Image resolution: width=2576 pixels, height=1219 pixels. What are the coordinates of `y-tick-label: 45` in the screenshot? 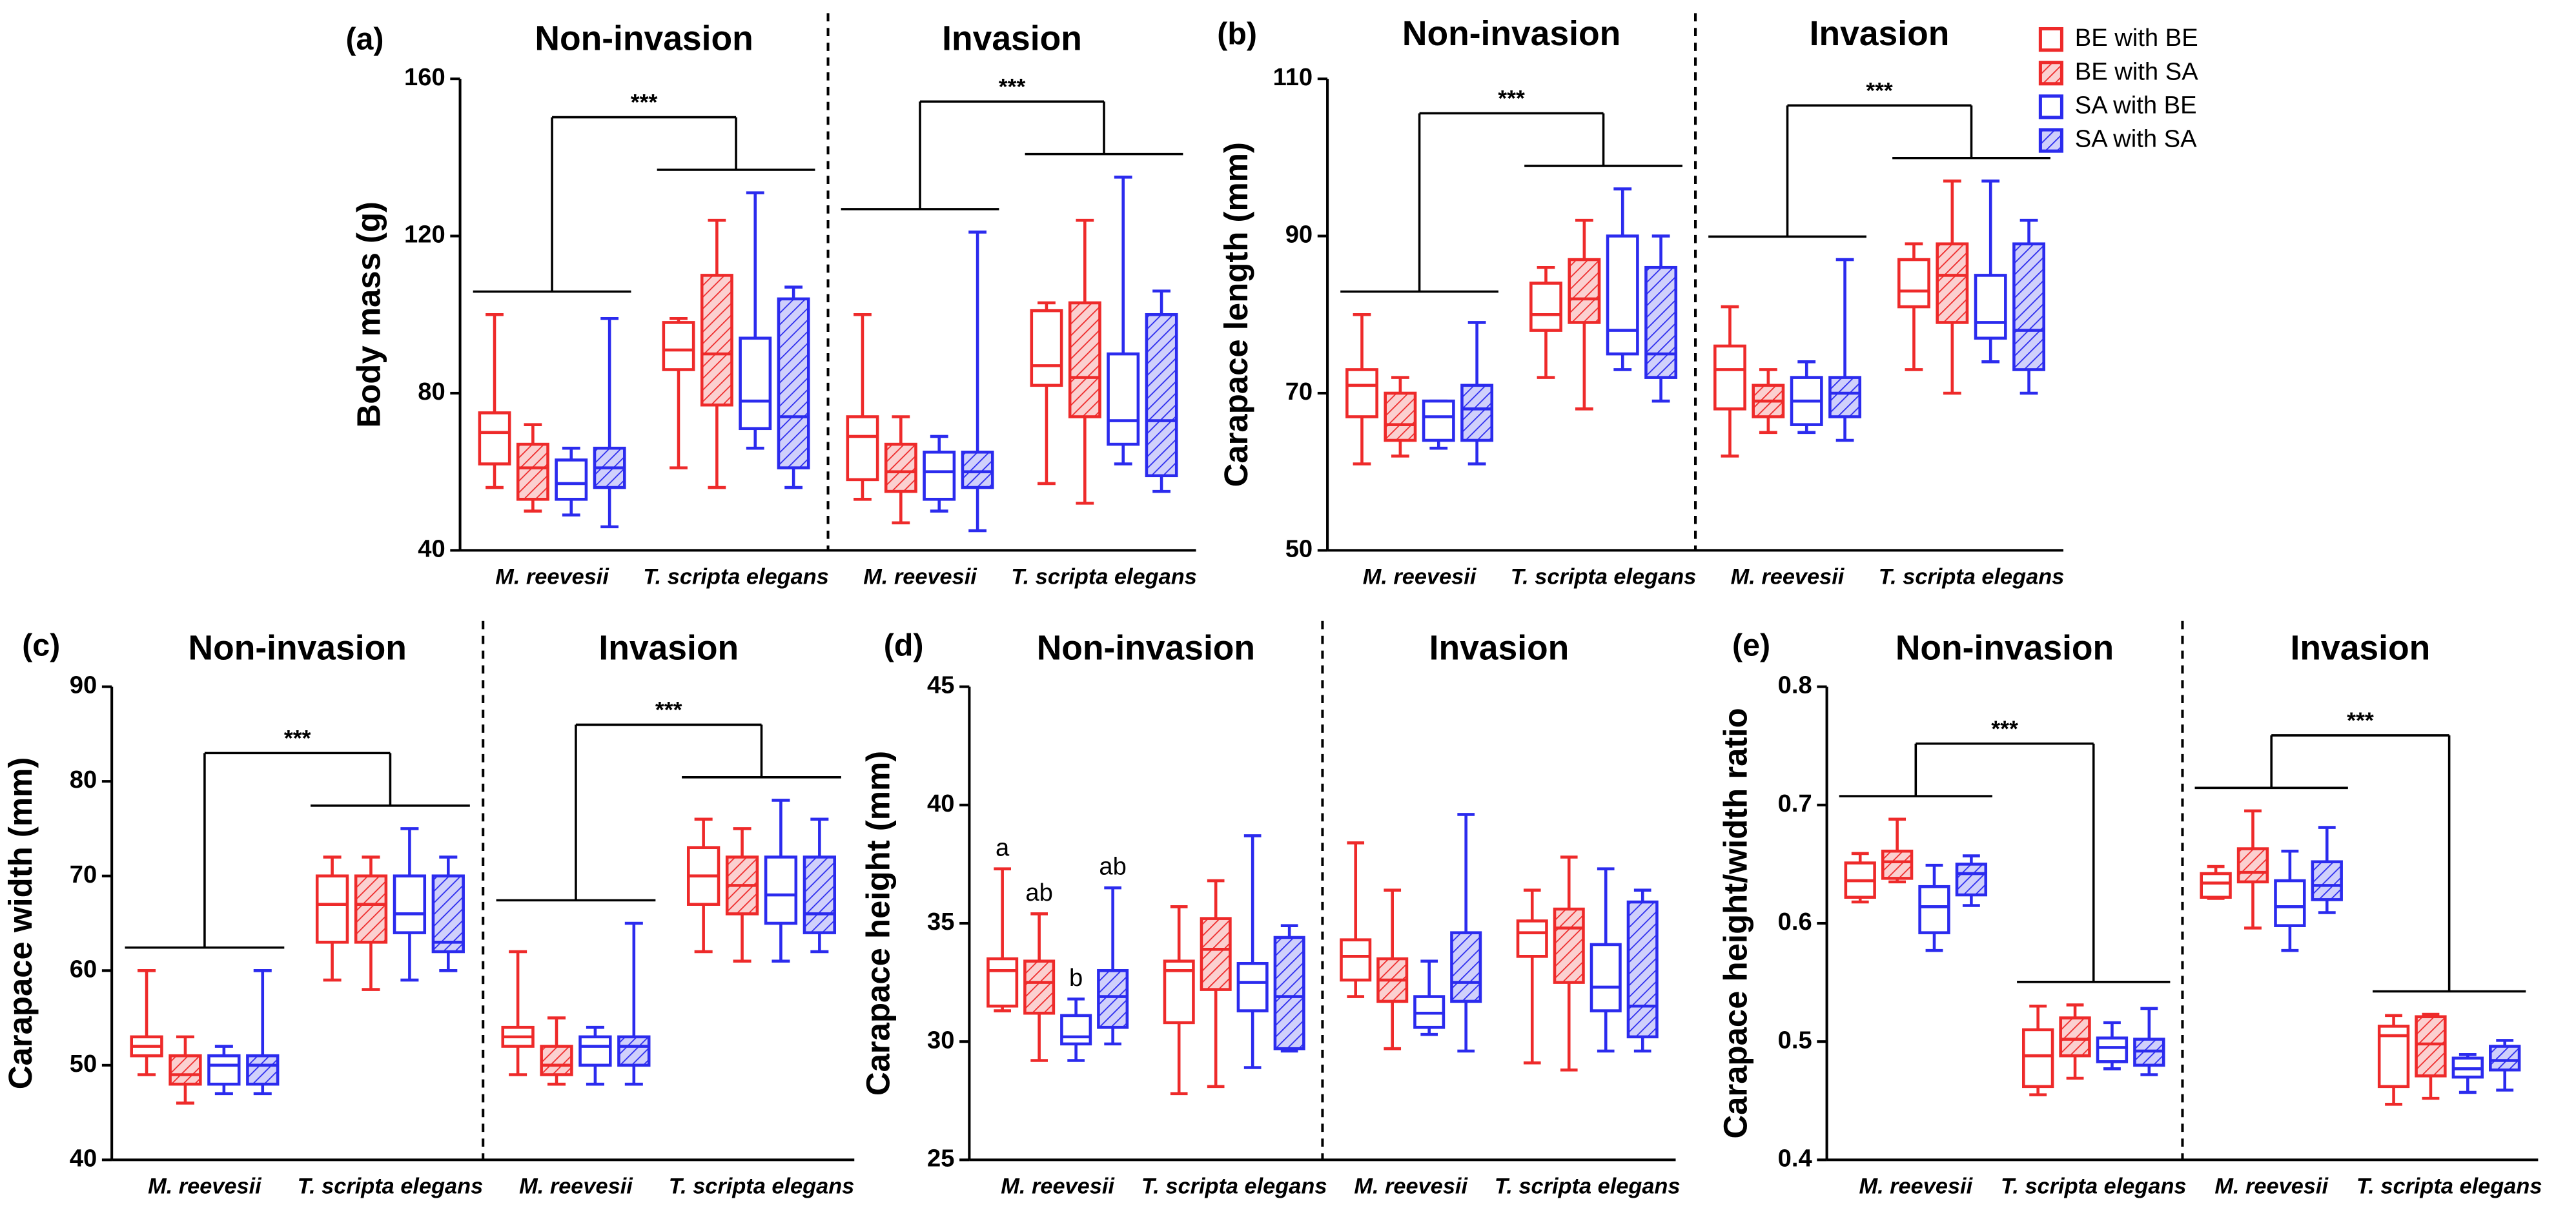 It's located at (941, 685).